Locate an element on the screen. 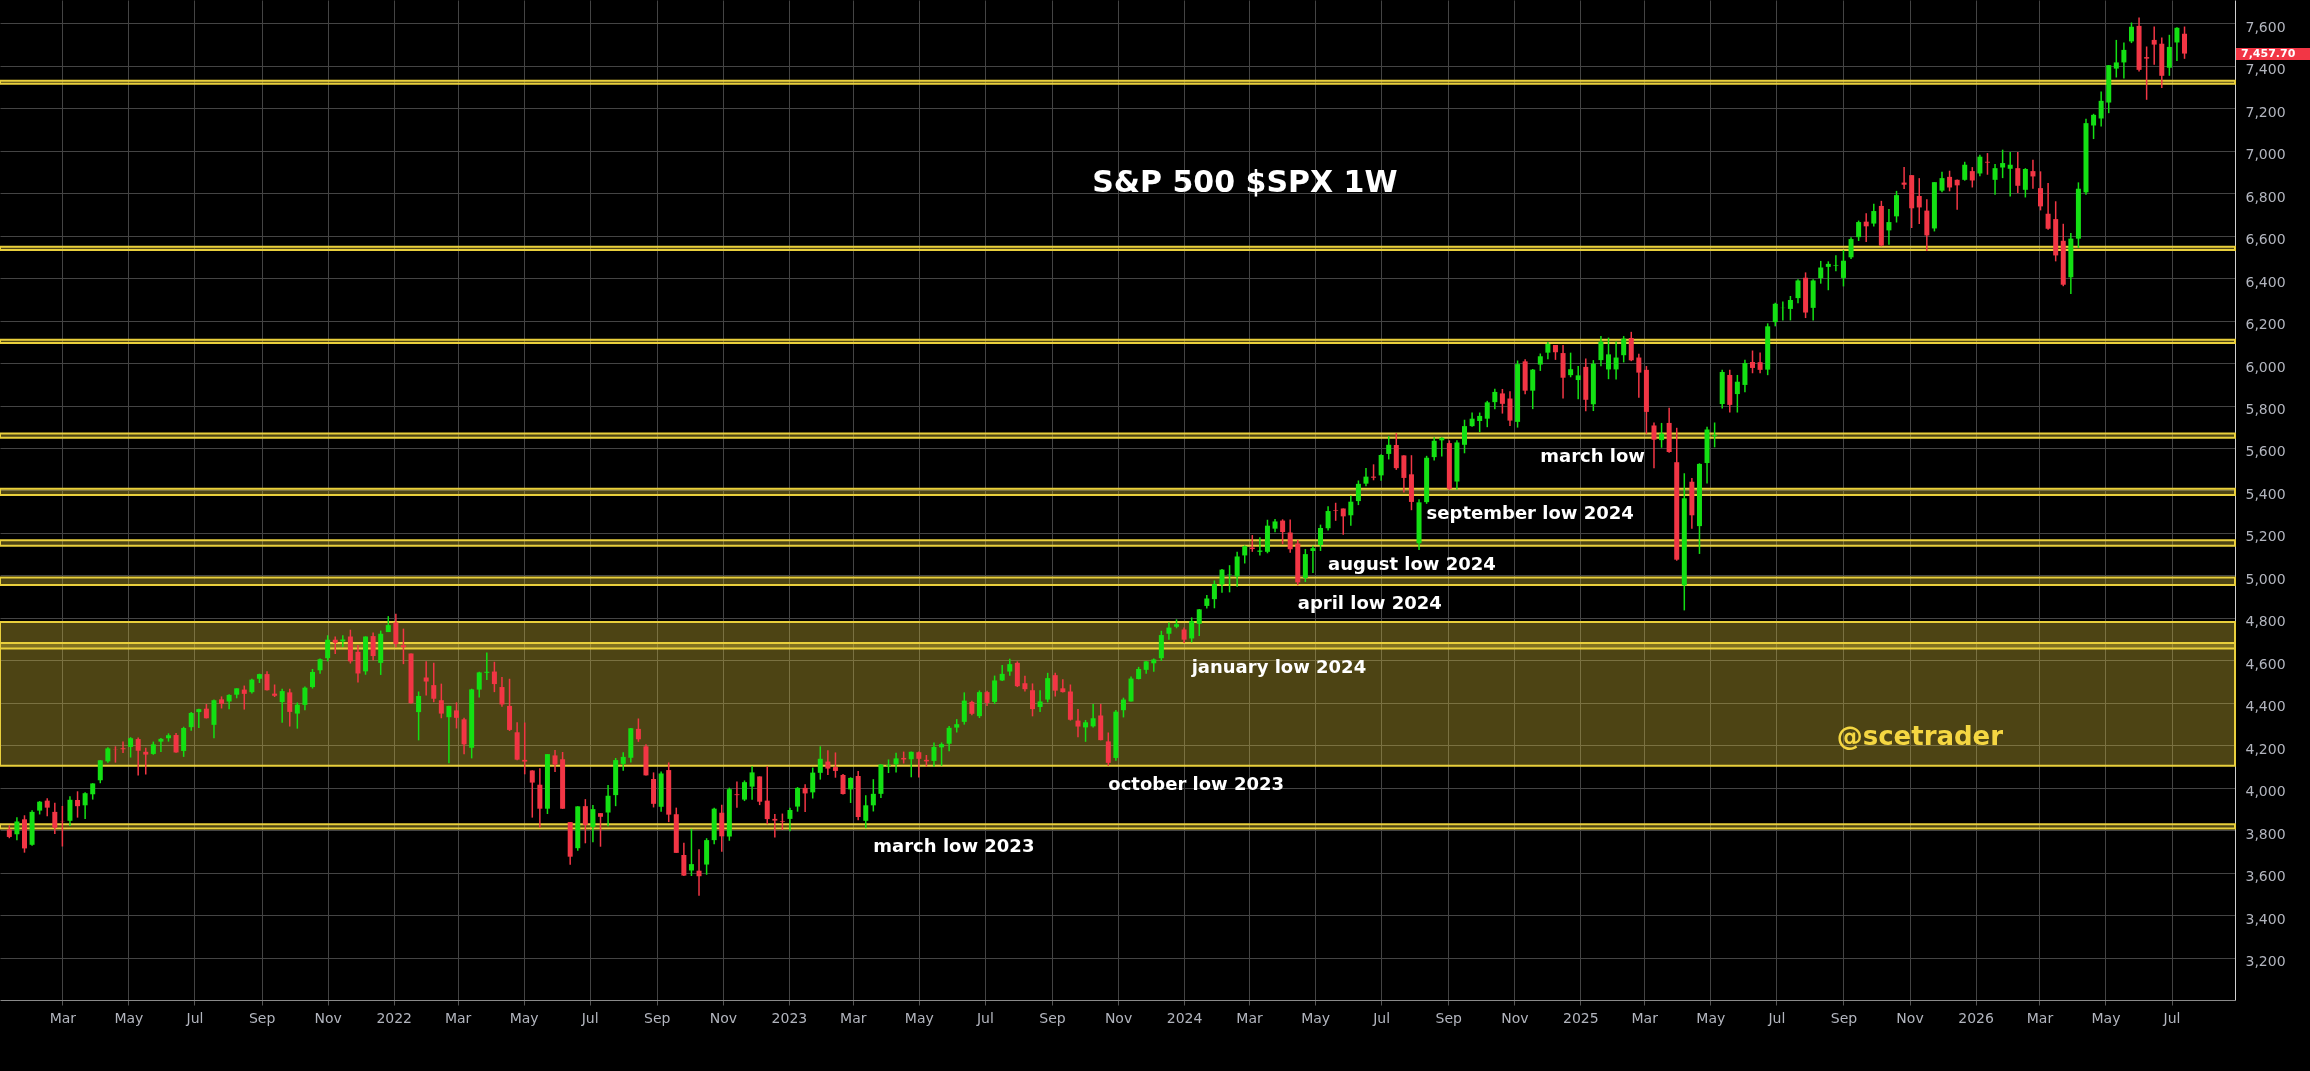 The image size is (2310, 1071). annotation: april low 2024 is located at coordinates (1369, 602).